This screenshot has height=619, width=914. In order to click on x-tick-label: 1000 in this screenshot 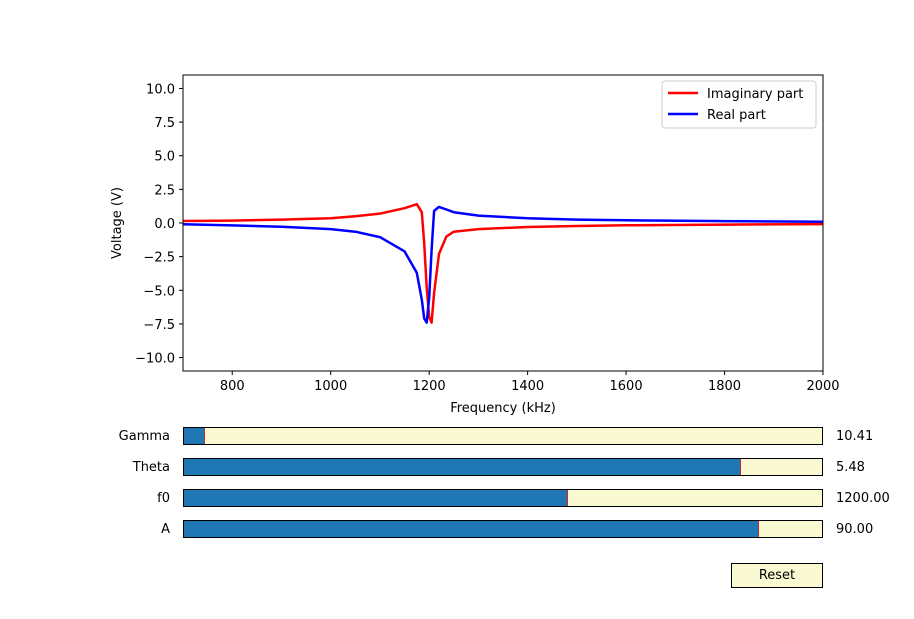, I will do `click(330, 386)`.